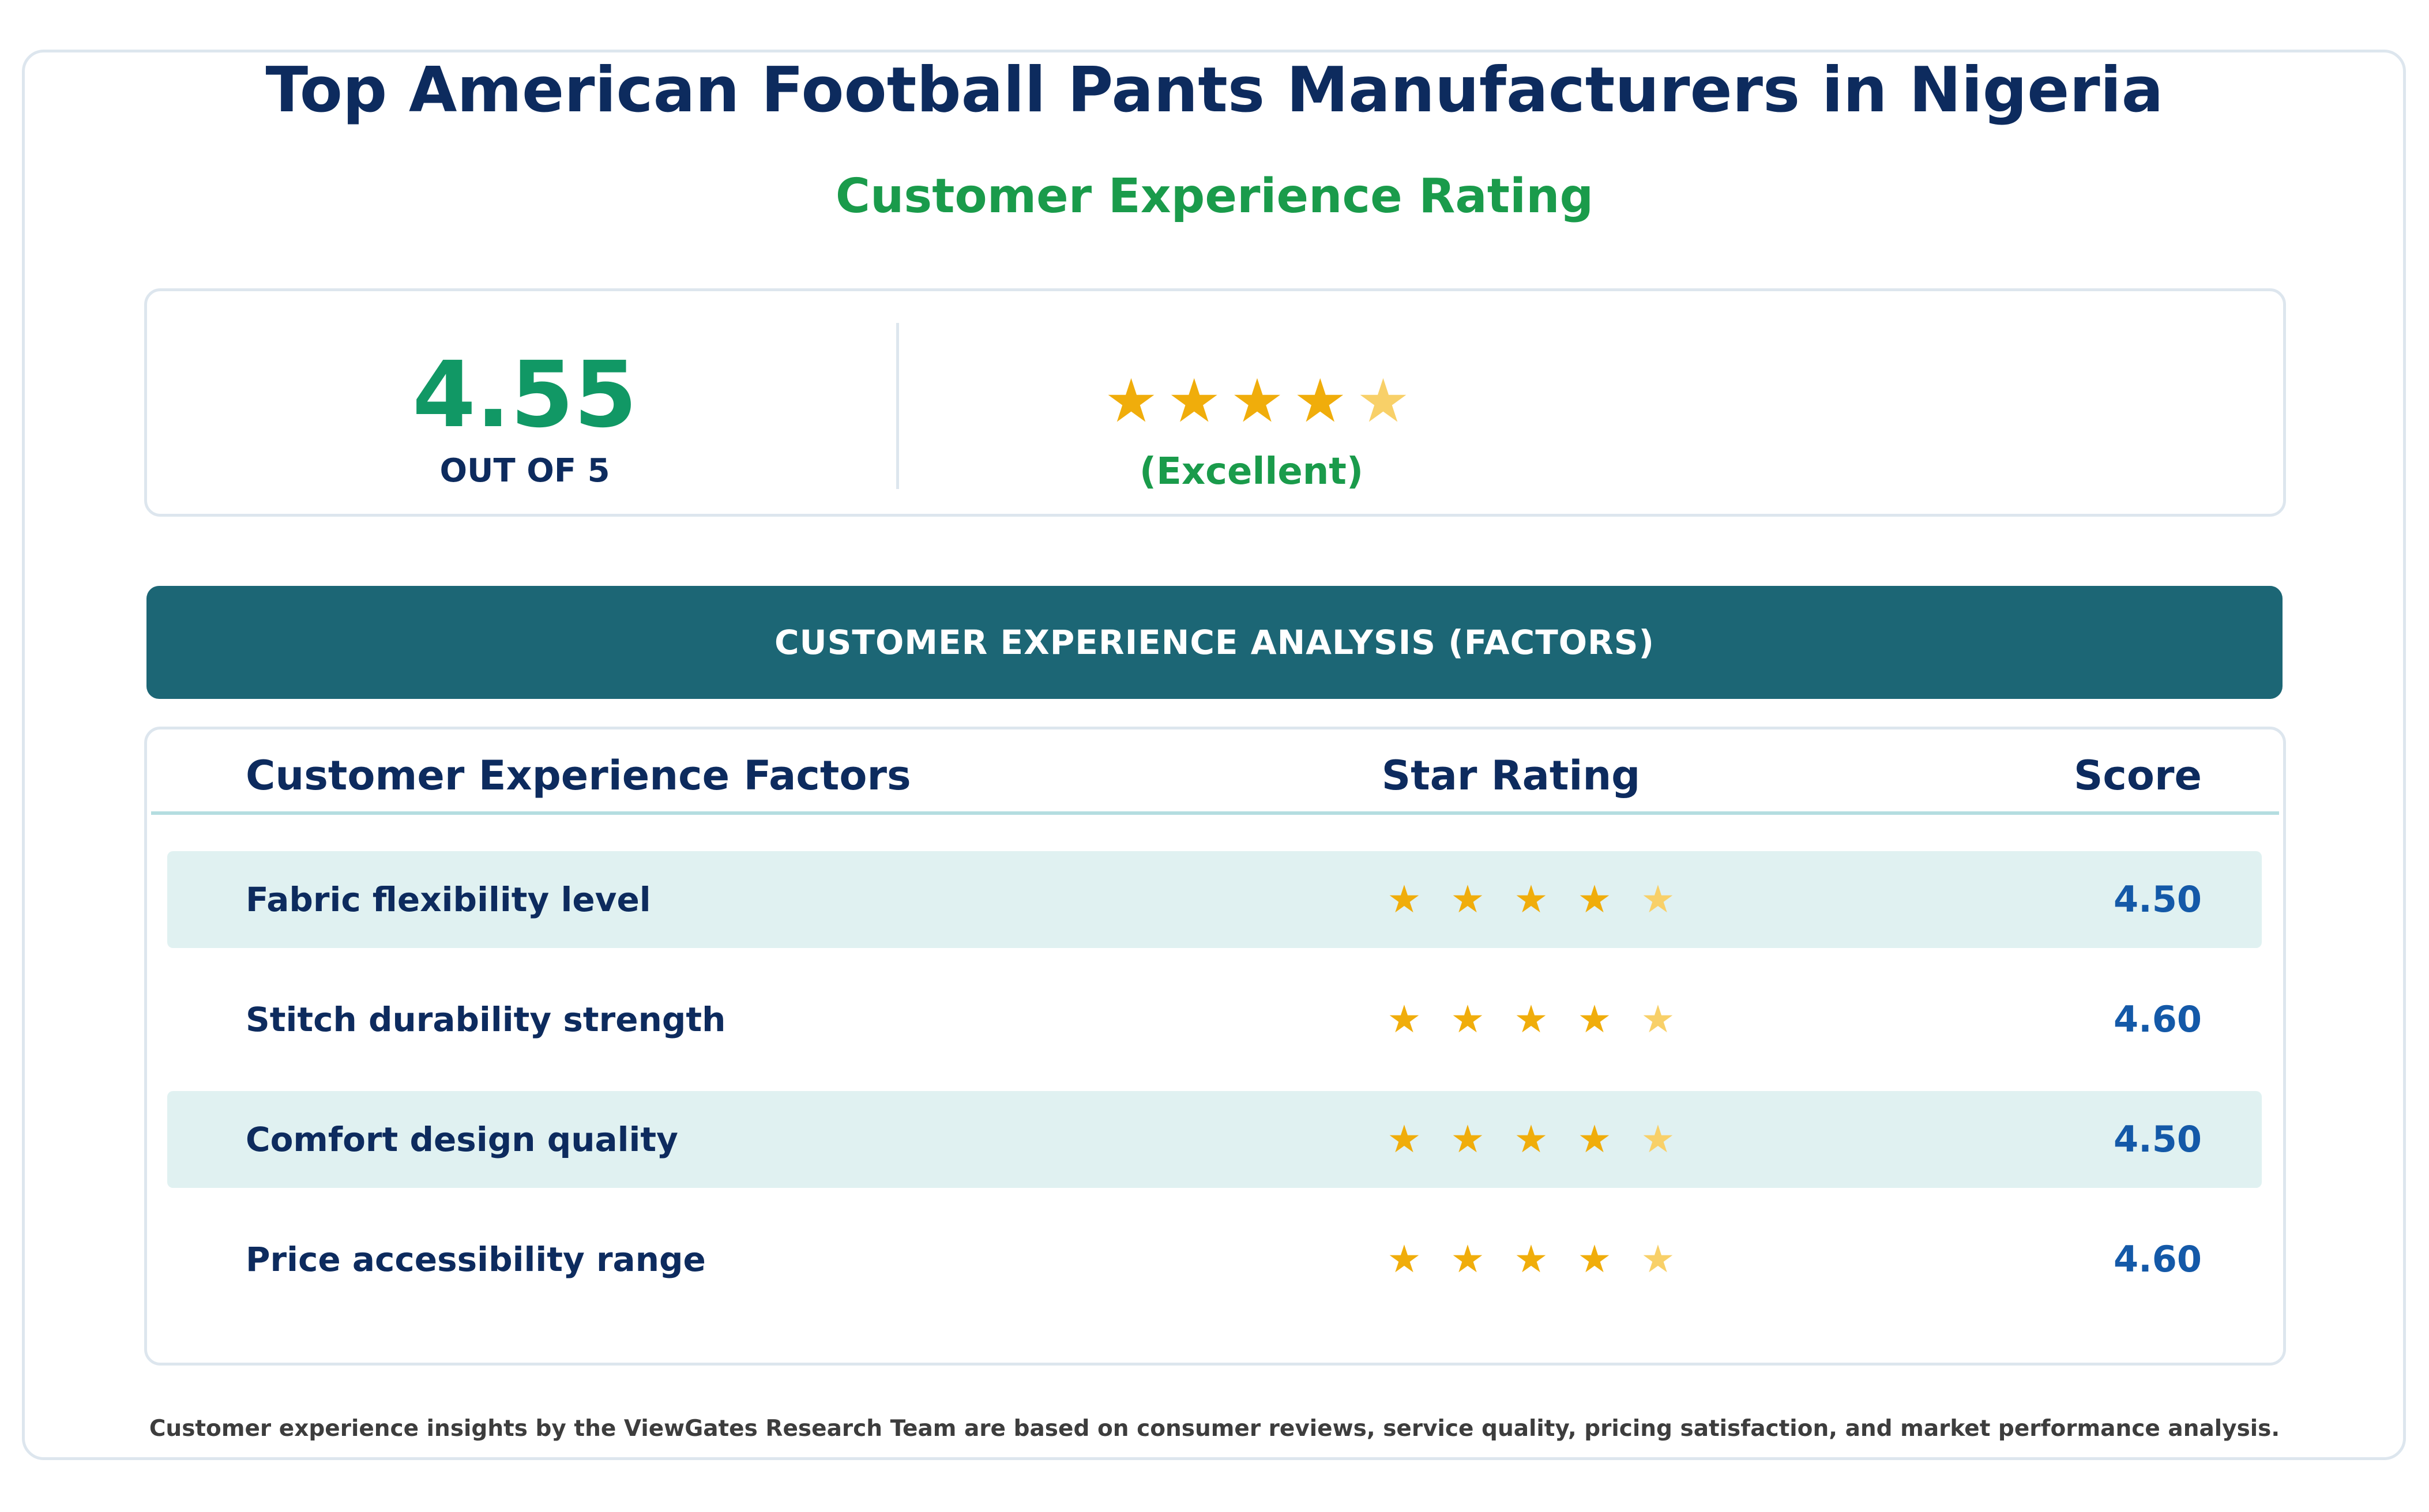  I want to click on overall-star-rating: ★ ★ ★ ★ ★, so click(1257, 400).